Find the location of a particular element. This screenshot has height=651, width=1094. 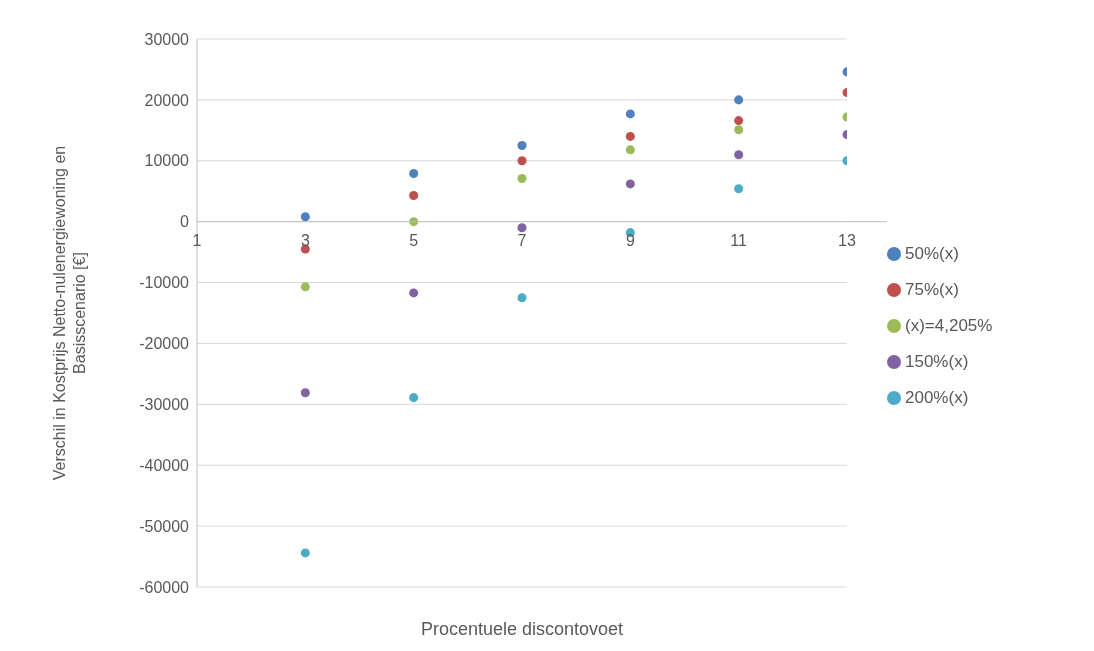

y-tick-label: 30000 is located at coordinates (167, 39).